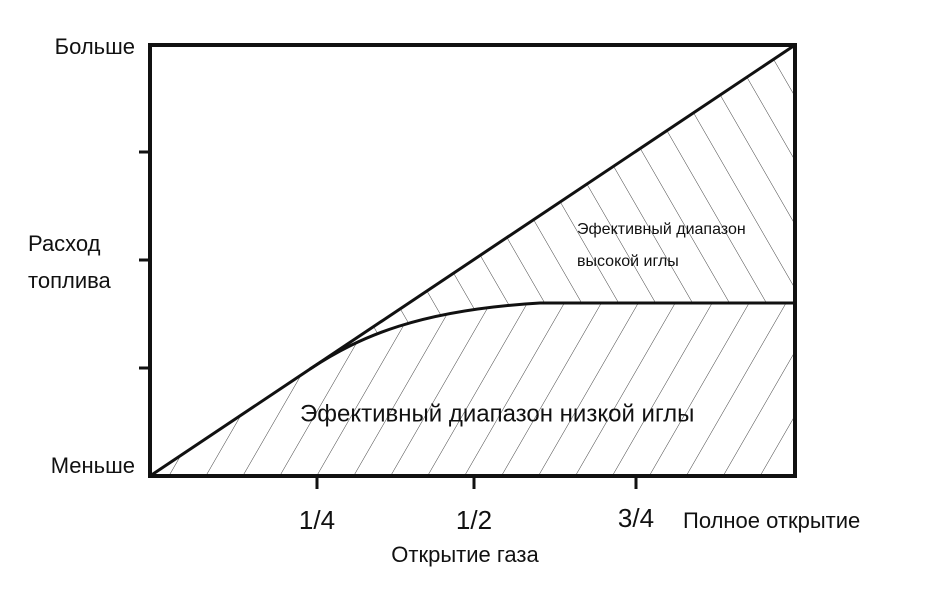  Describe the element at coordinates (628, 261) in the screenshot. I see `high-region-label: высокой иглы` at that location.